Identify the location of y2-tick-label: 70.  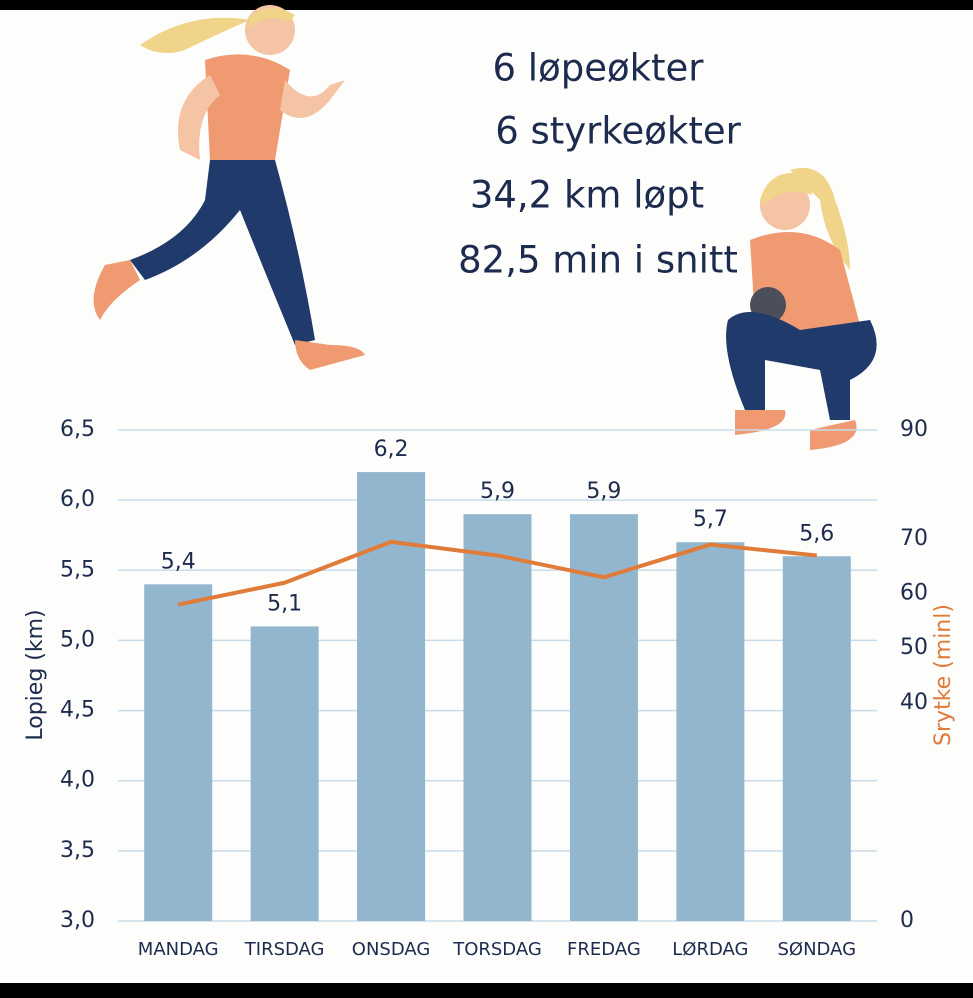
(914, 538).